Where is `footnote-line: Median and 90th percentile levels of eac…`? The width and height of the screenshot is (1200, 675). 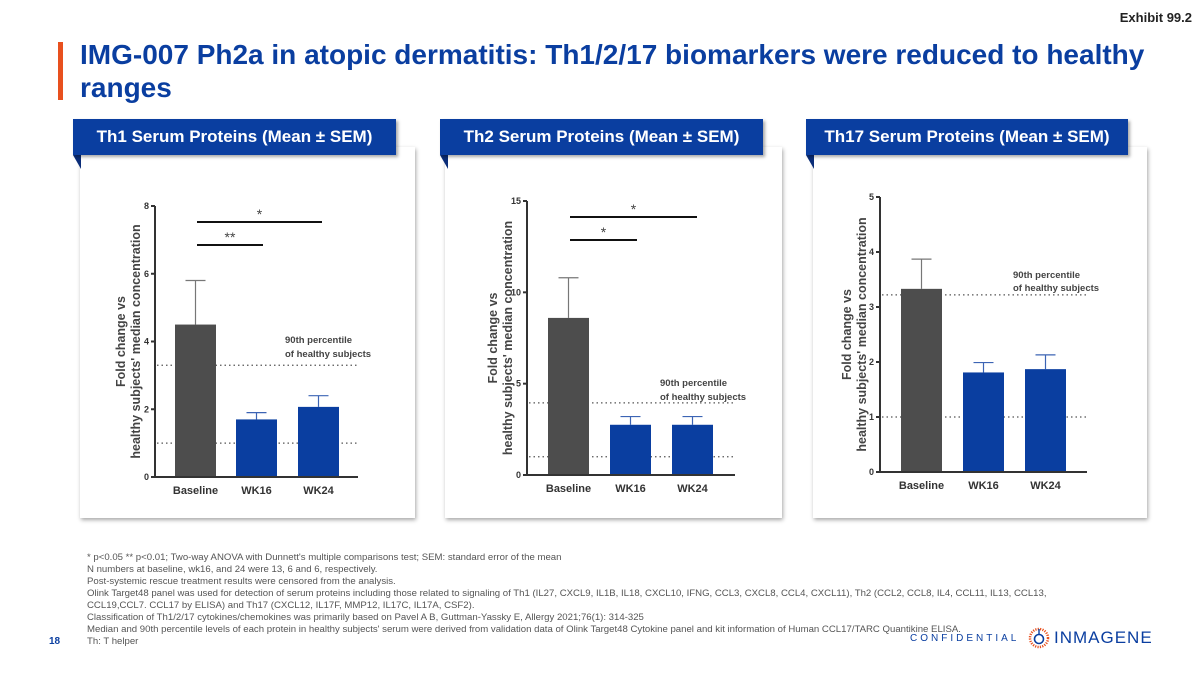
footnote-line: Median and 90th percentile levels of eac… is located at coordinates (524, 629).